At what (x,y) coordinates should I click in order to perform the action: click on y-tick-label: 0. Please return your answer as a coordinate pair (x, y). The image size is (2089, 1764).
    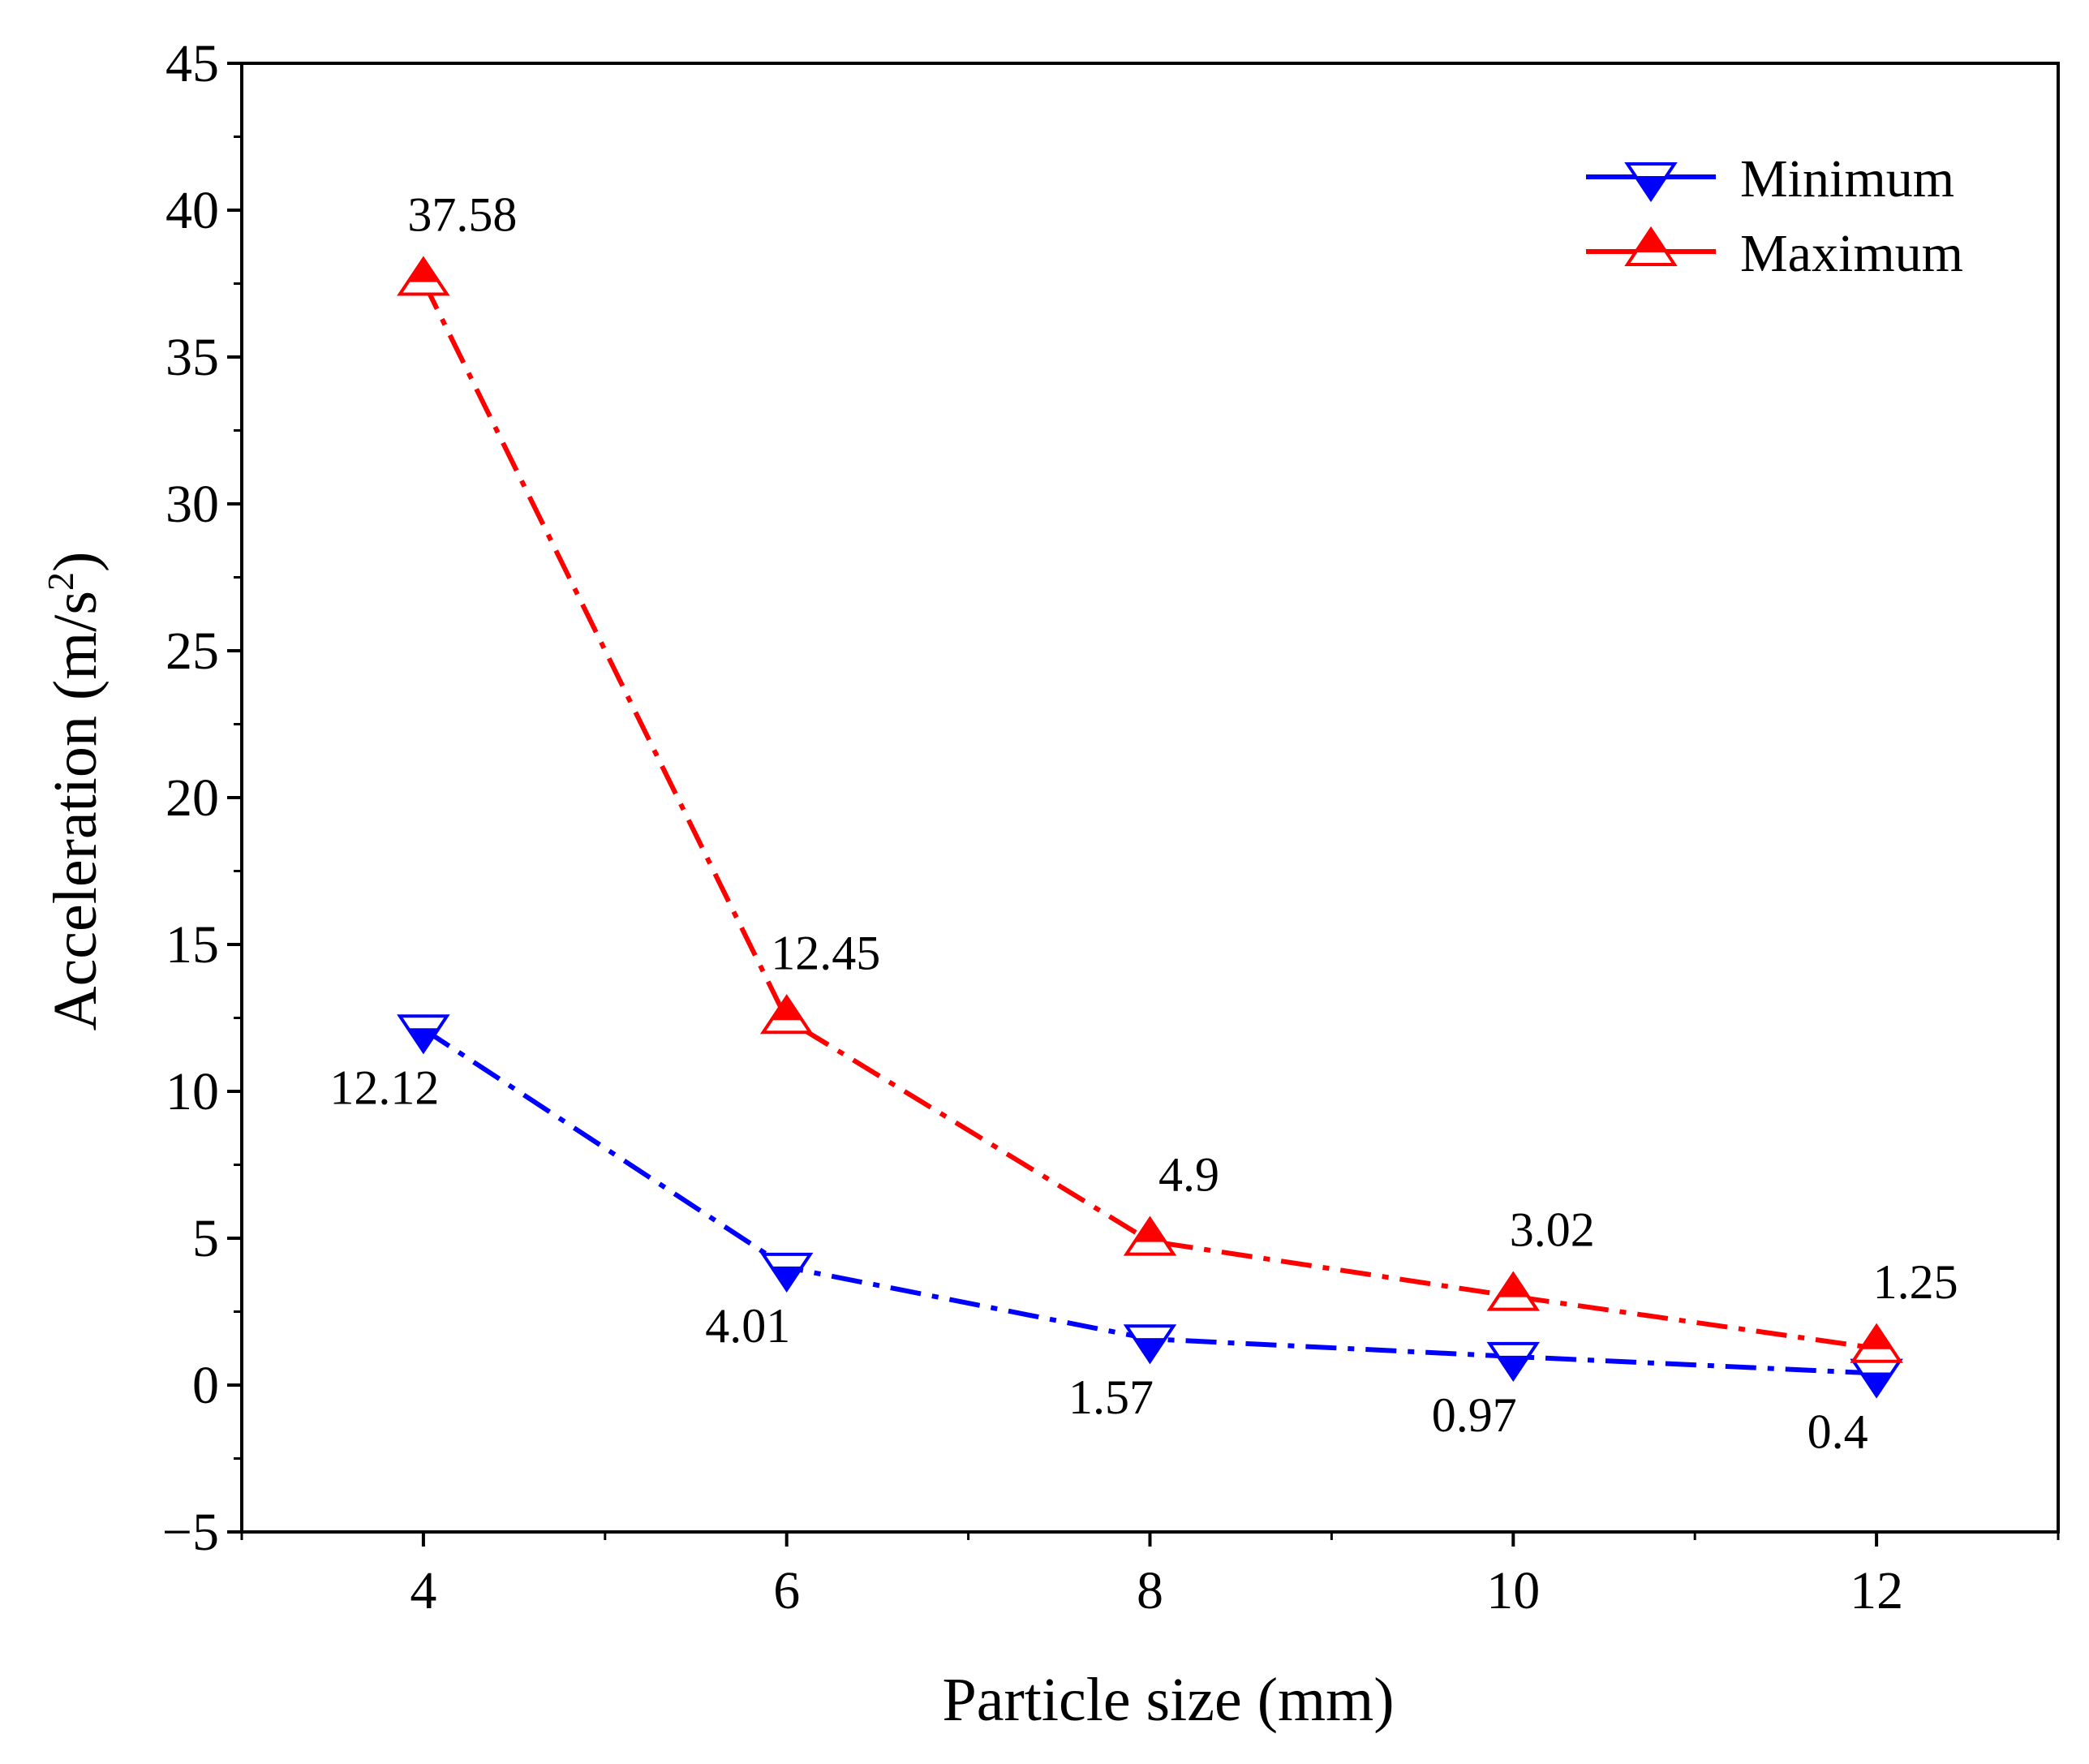
    Looking at the image, I should click on (205, 1385).